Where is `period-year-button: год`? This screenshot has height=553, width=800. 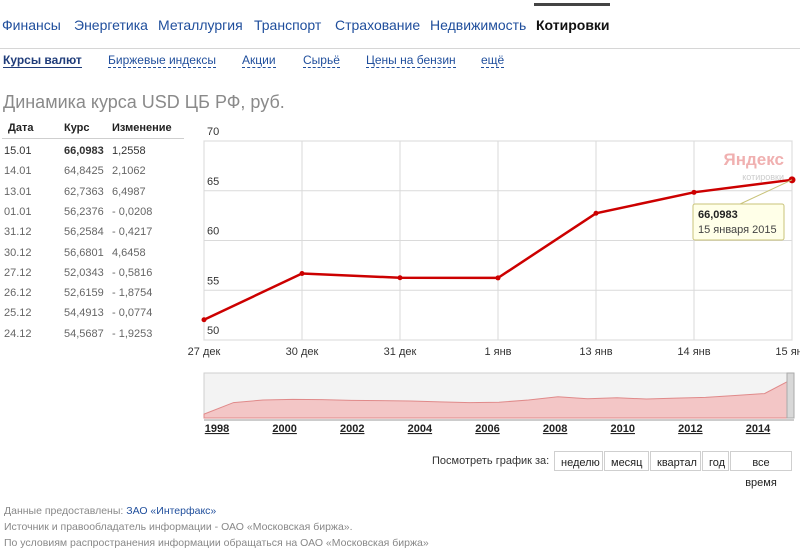 period-year-button: год is located at coordinates (715, 461).